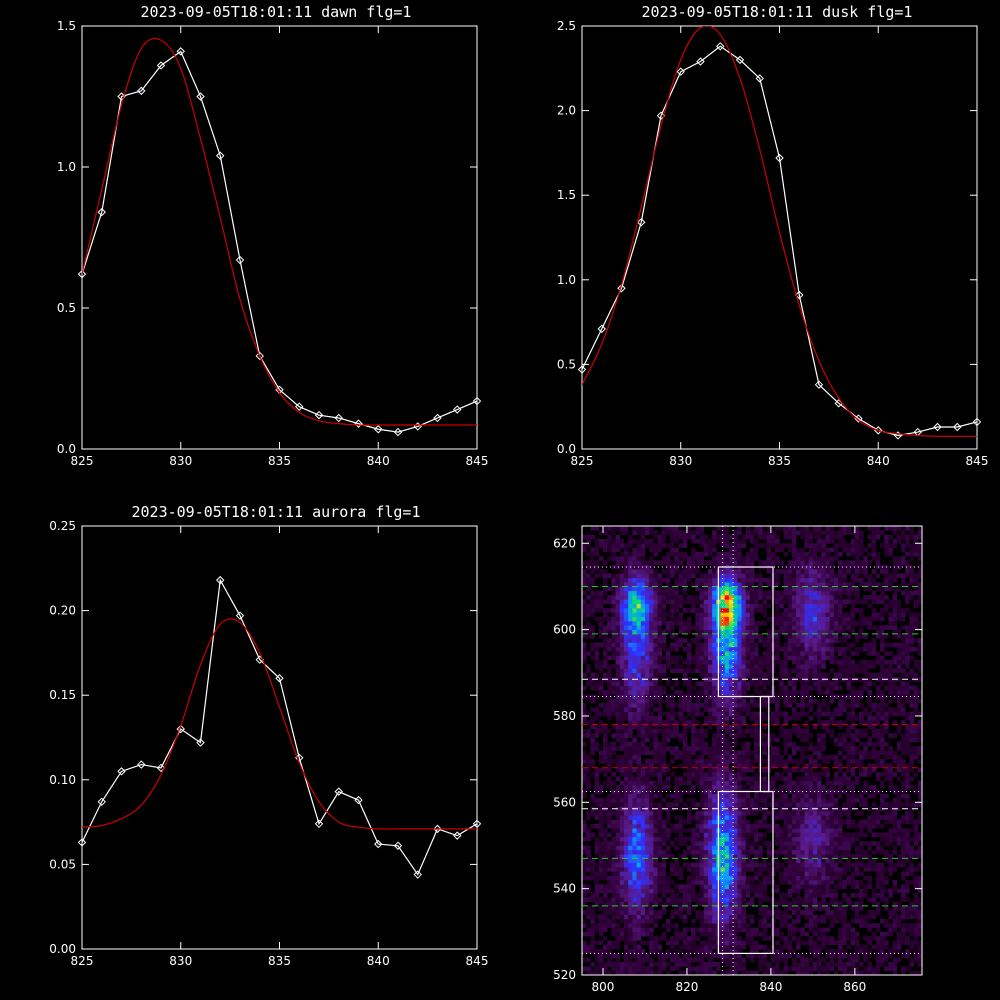  I want to click on dawn-xtick-label: 830, so click(180, 461).